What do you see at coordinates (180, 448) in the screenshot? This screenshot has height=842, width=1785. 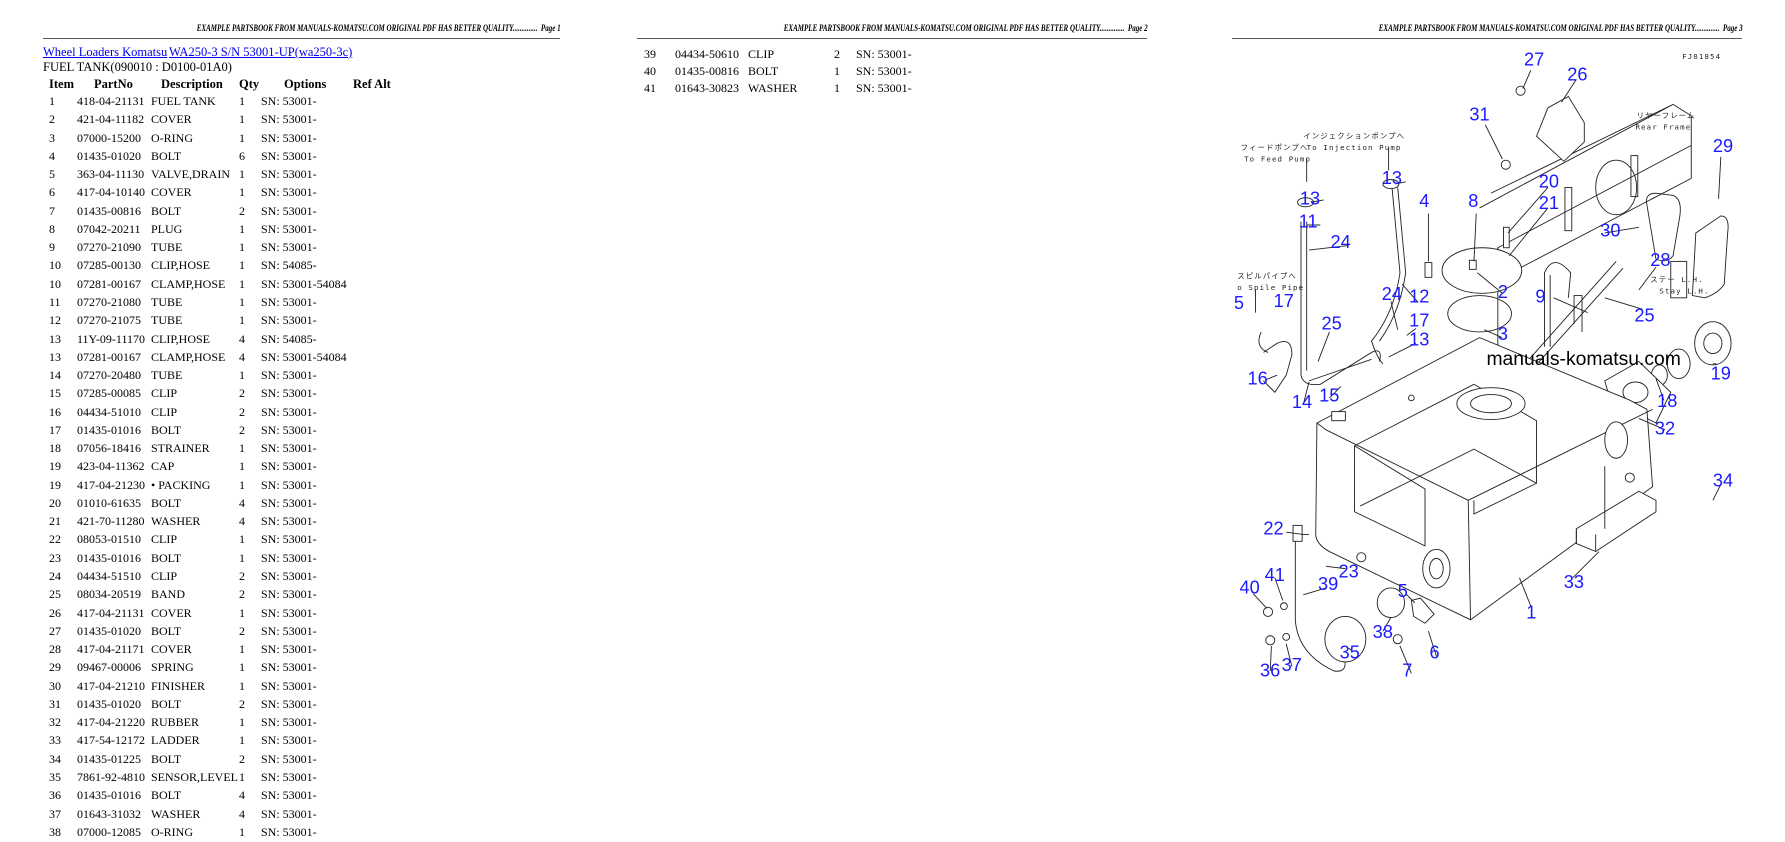 I see `description-cell: STRAINER` at bounding box center [180, 448].